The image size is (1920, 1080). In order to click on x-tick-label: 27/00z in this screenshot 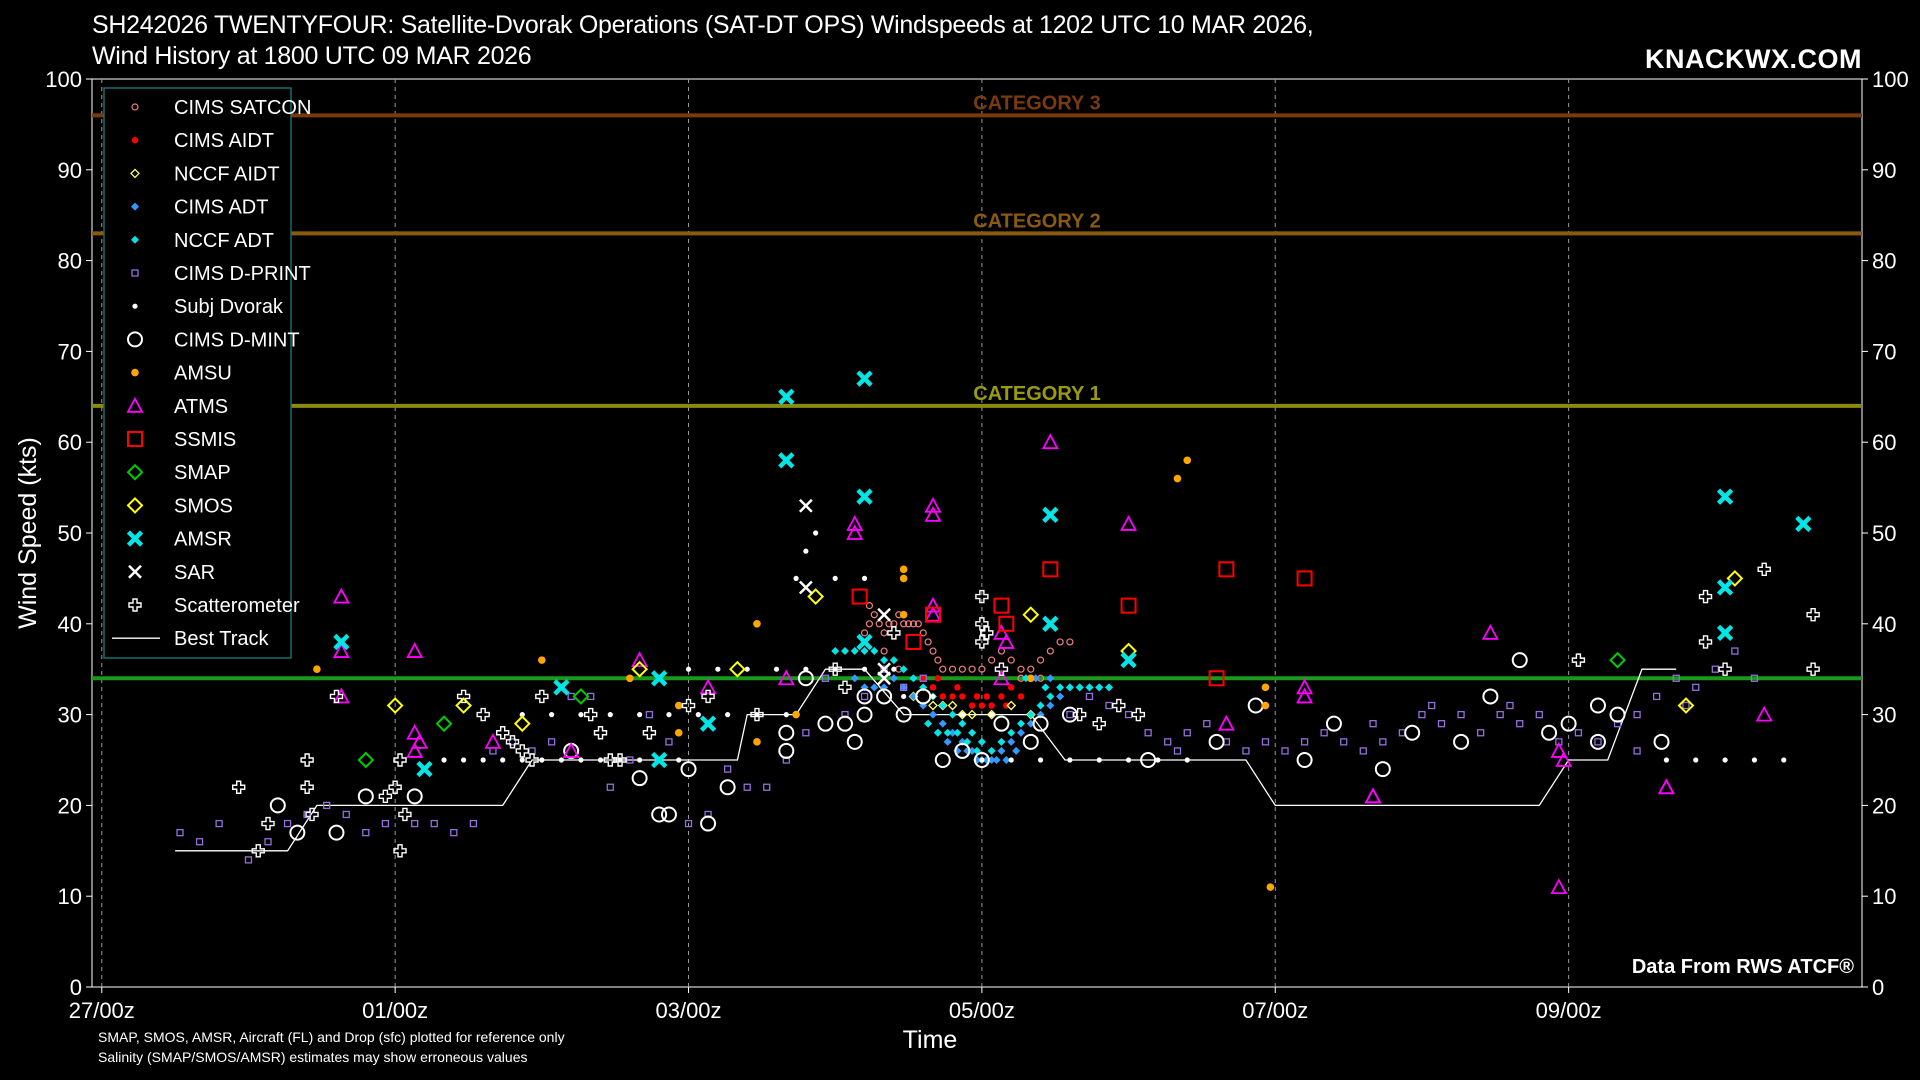, I will do `click(102, 1010)`.